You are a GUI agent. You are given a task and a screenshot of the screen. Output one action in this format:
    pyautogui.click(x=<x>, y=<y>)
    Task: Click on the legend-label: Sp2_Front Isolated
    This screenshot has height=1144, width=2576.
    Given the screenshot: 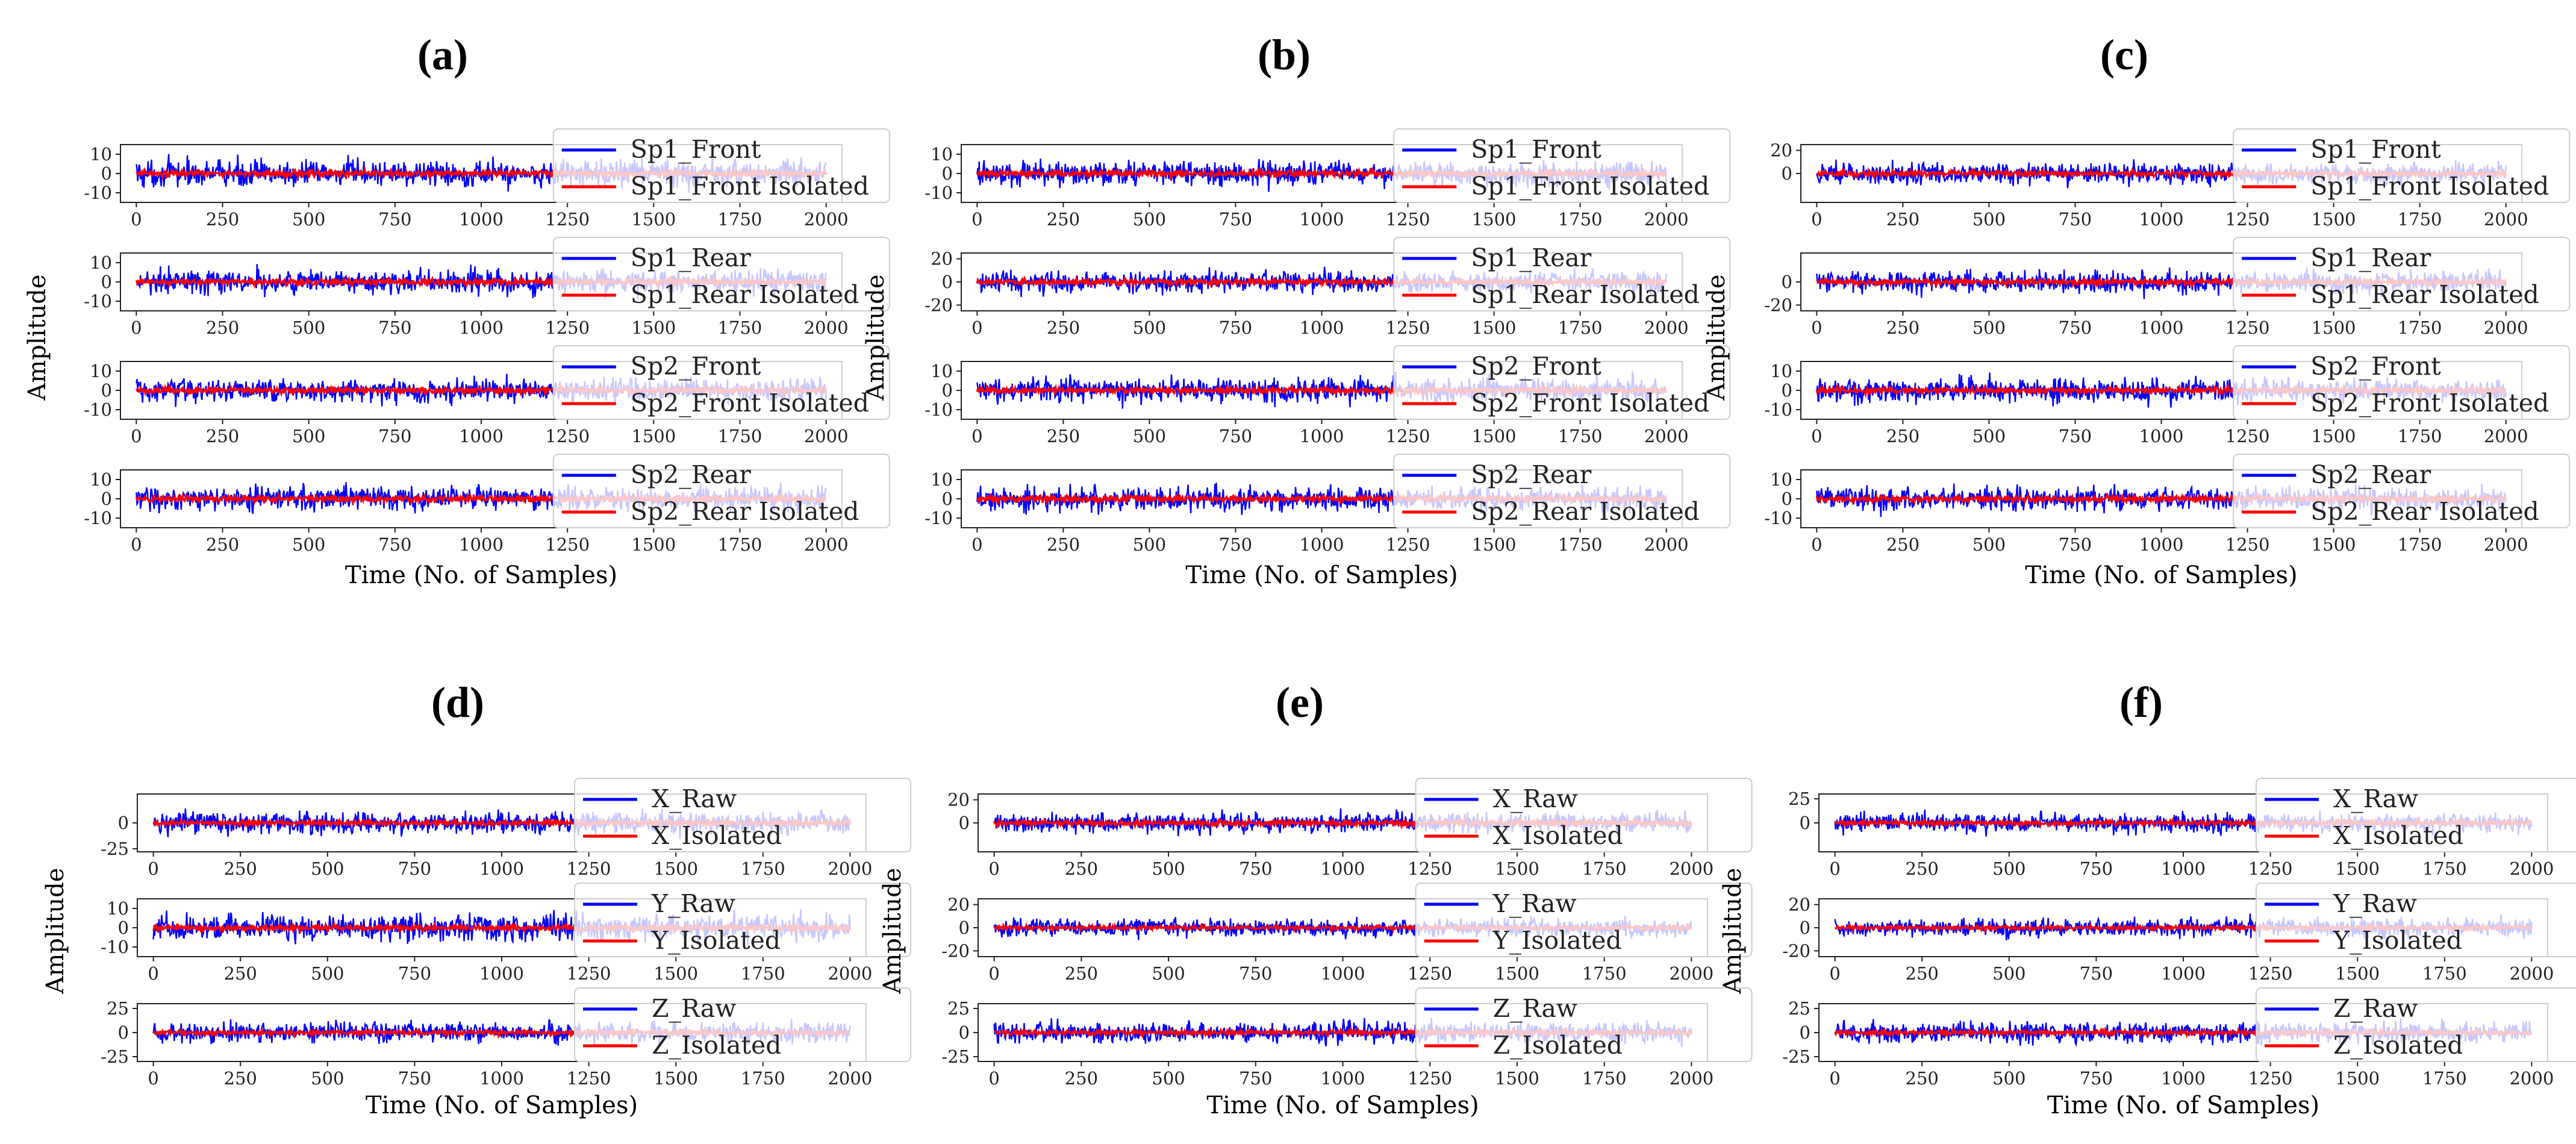 What is the action you would take?
    pyautogui.click(x=1590, y=403)
    